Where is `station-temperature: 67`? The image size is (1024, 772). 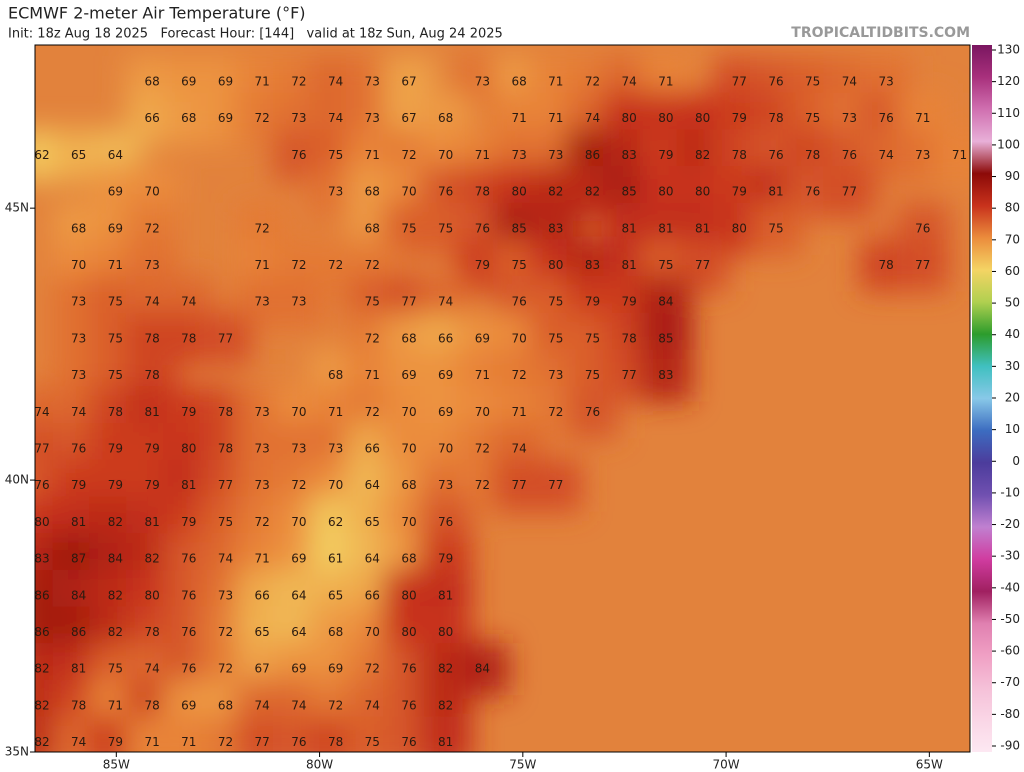
station-temperature: 67 is located at coordinates (408, 118).